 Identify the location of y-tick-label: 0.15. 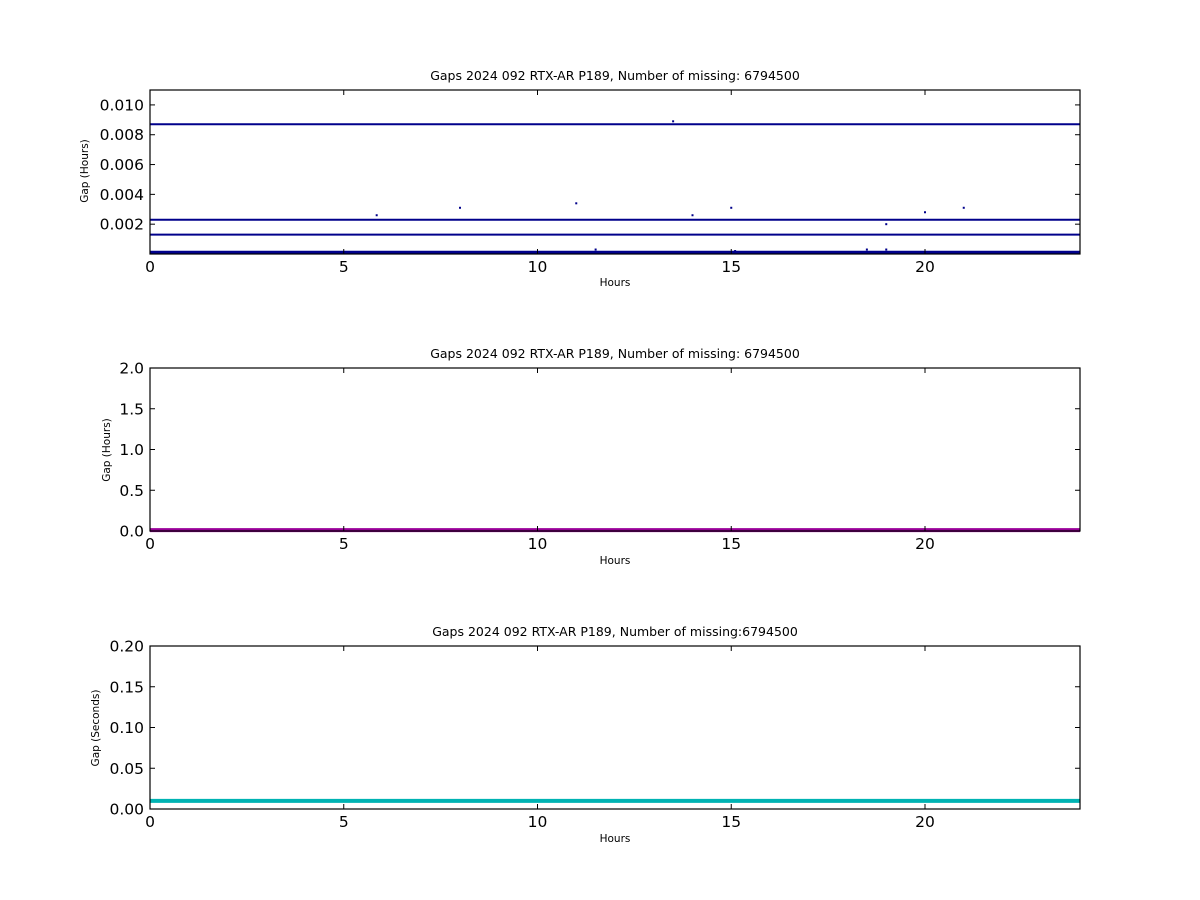
(126, 687).